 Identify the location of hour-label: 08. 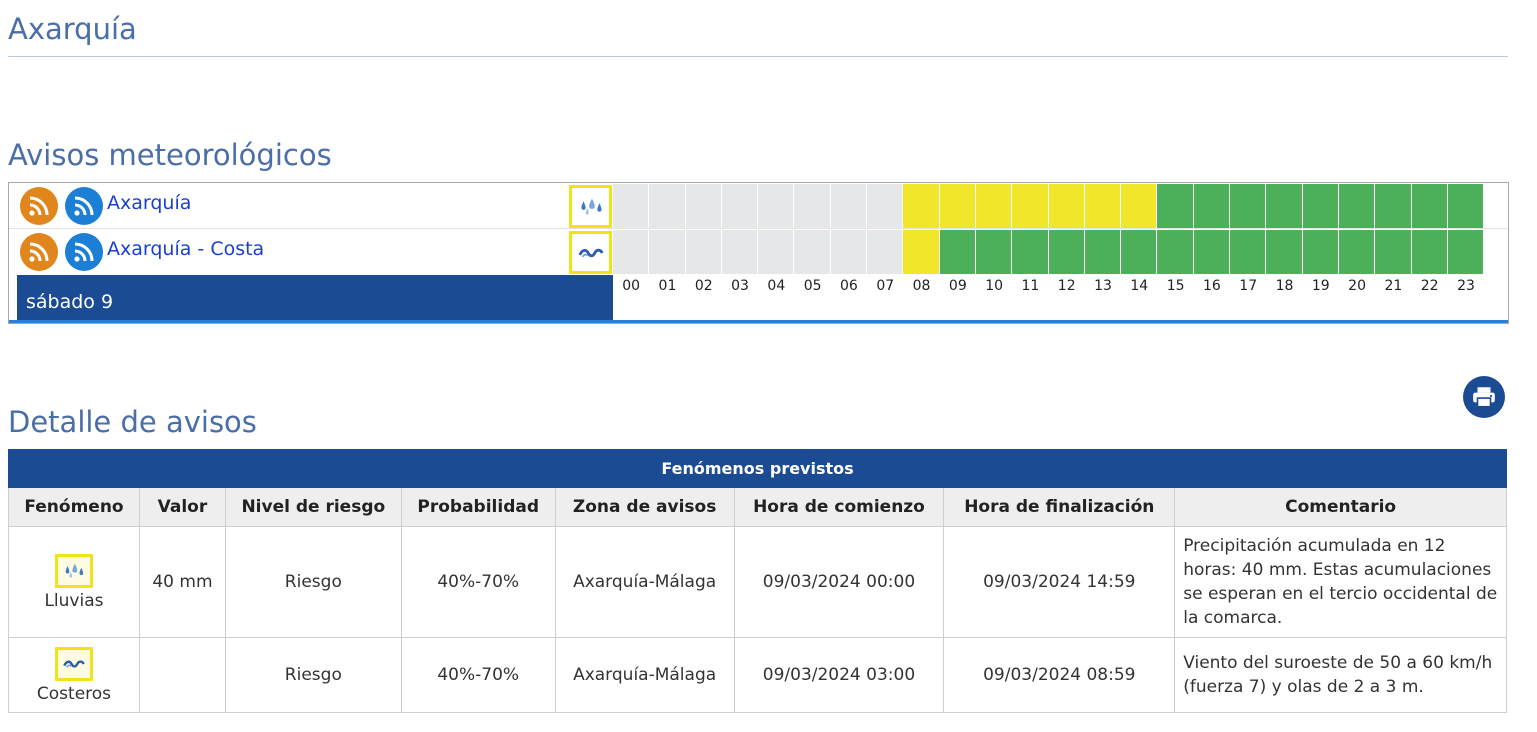
(921, 286).